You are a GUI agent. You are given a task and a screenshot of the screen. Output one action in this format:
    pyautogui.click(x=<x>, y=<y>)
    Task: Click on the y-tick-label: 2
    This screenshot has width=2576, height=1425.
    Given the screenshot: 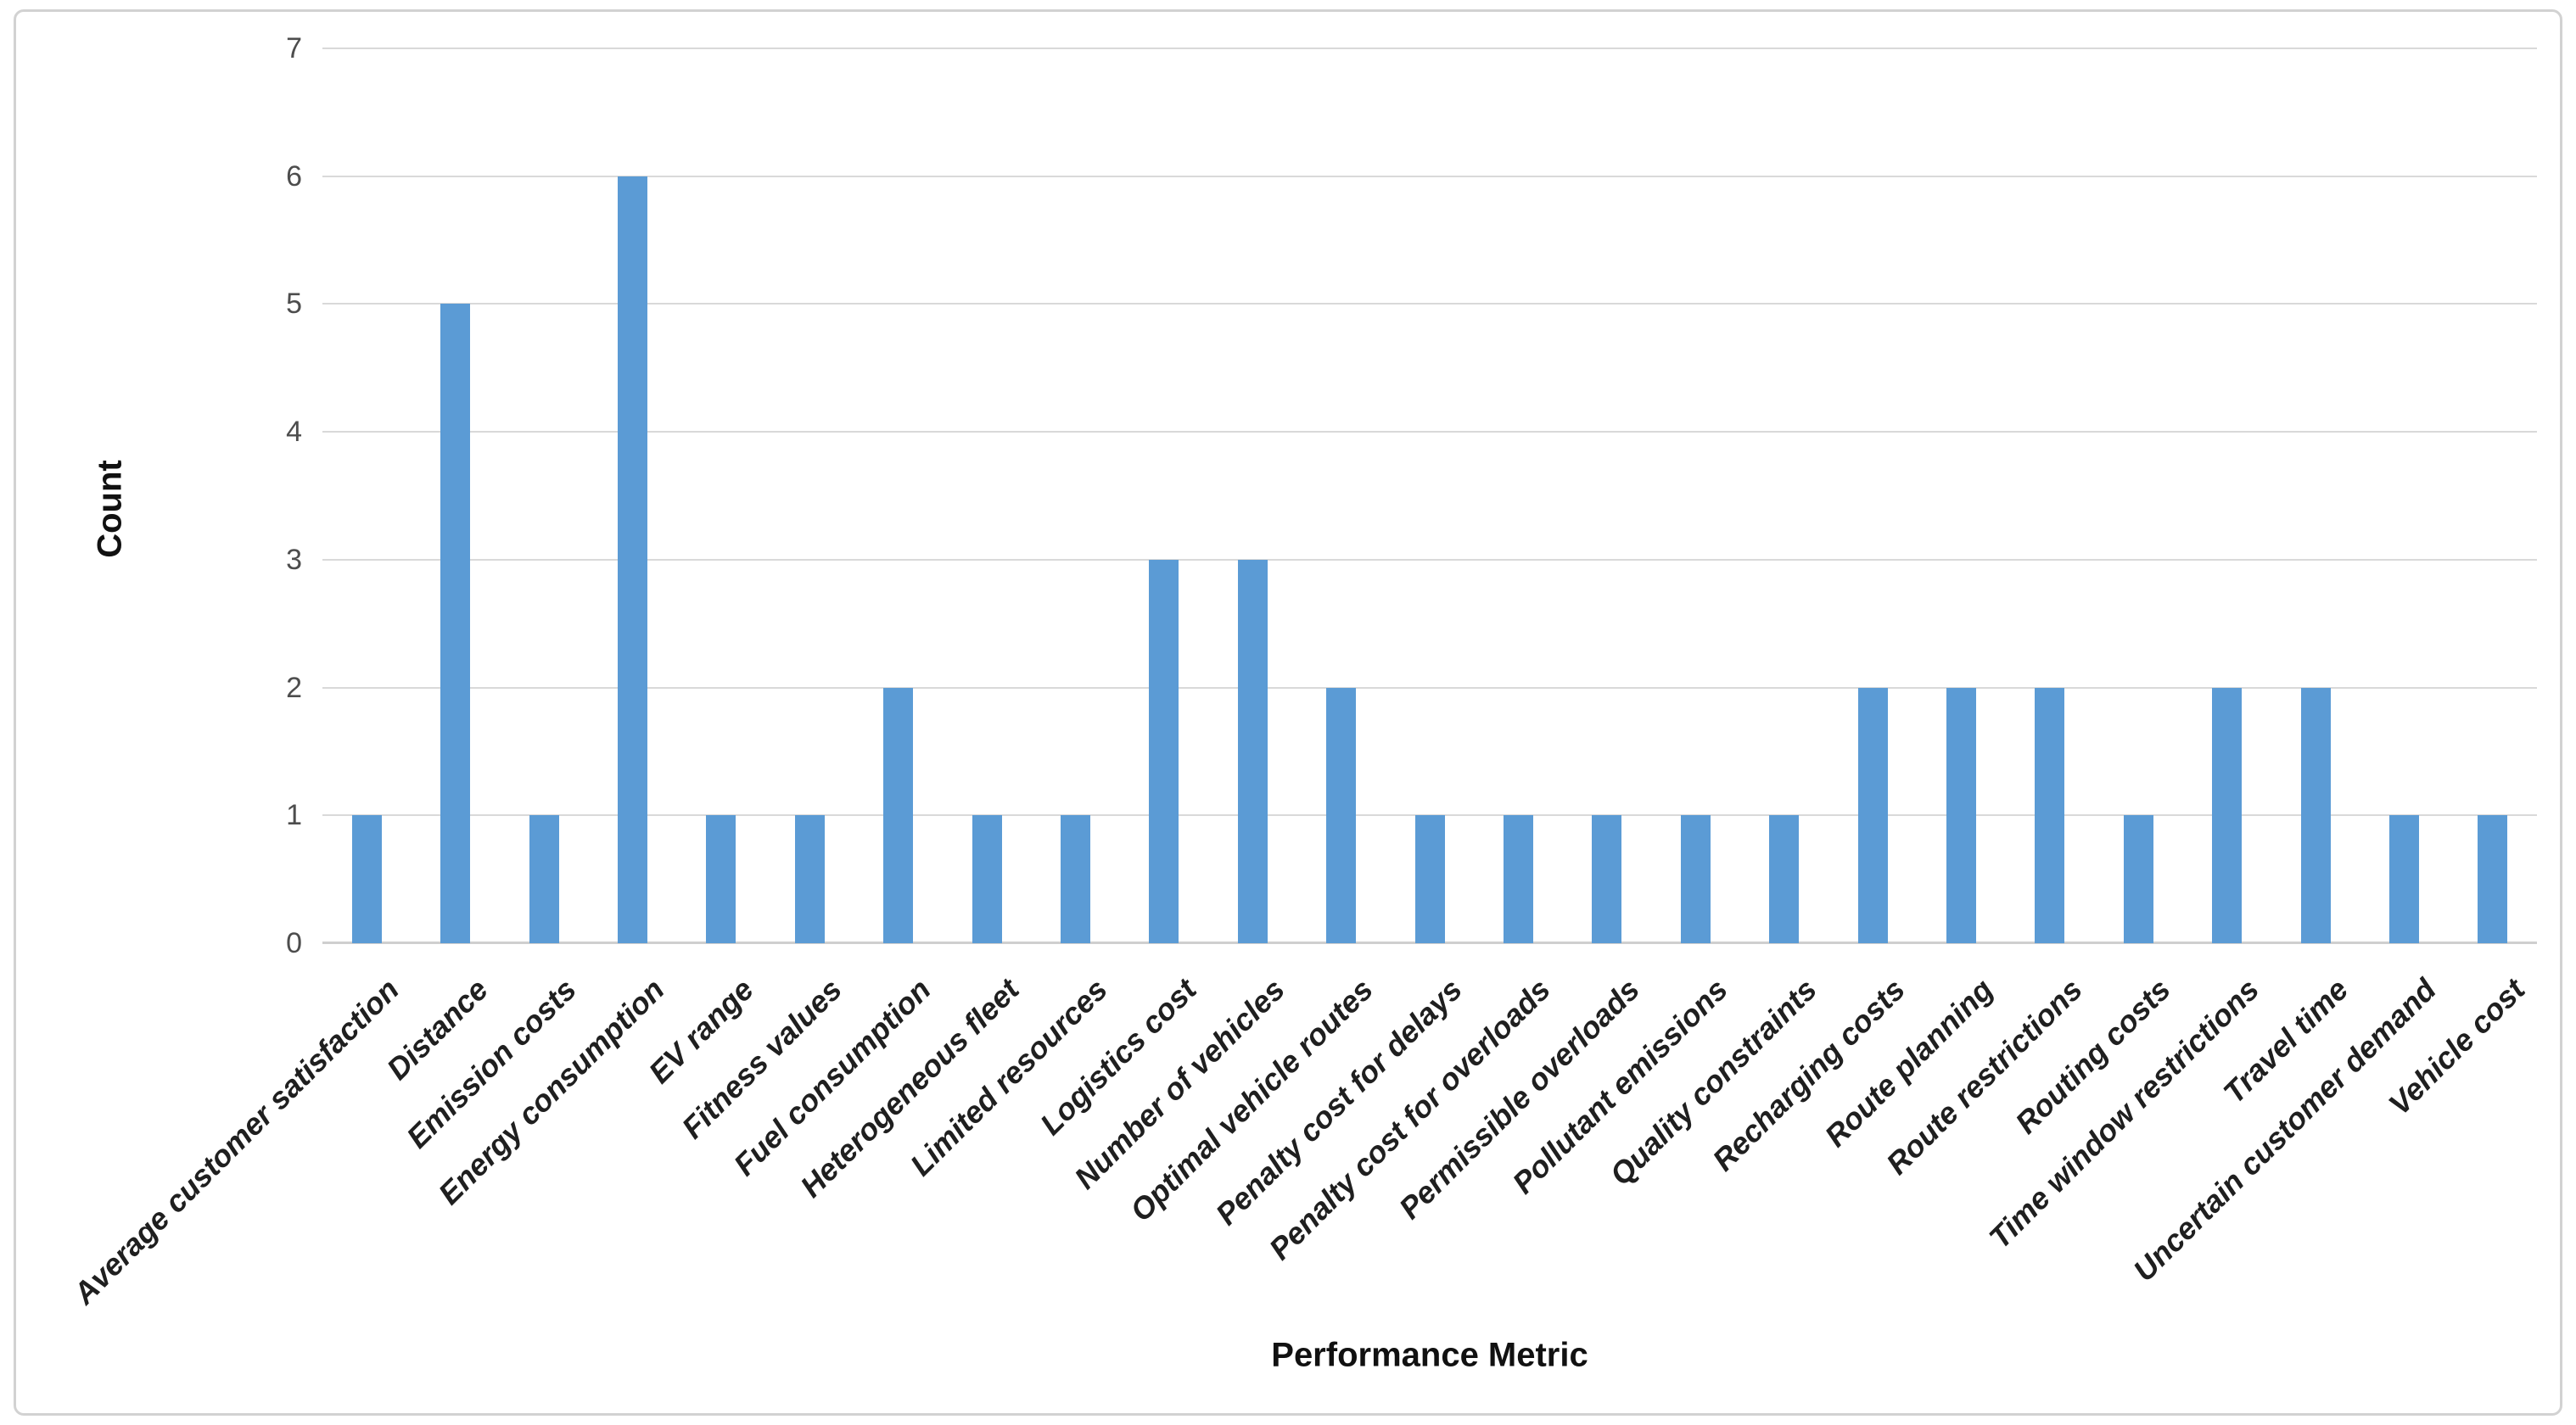 What is the action you would take?
    pyautogui.click(x=294, y=687)
    